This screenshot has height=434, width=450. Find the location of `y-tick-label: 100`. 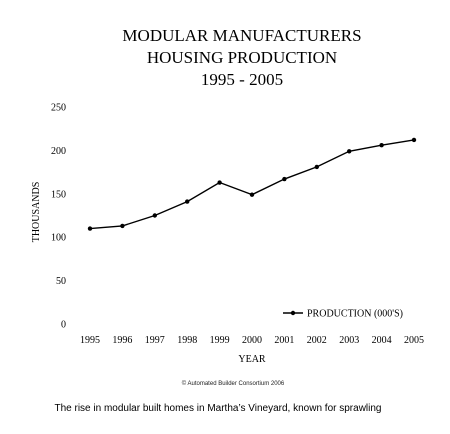

y-tick-label: 100 is located at coordinates (58, 238).